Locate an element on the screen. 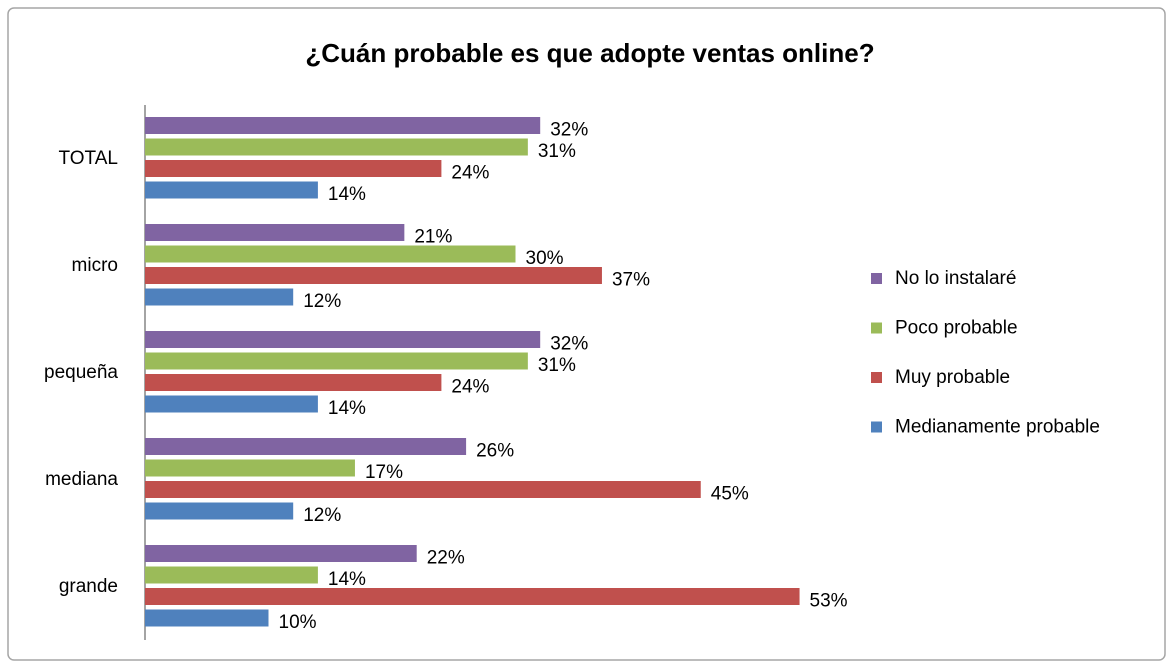 The height and width of the screenshot is (668, 1171). value-label: 22% is located at coordinates (446, 558).